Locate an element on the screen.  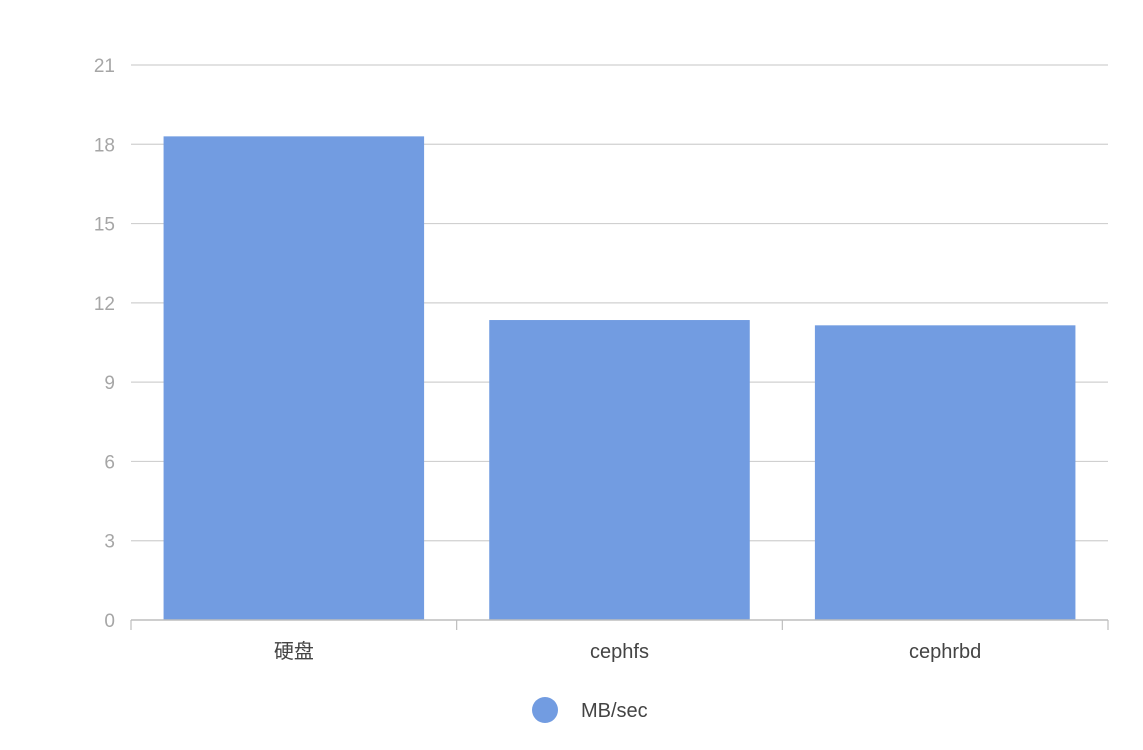
y-tick-label-6: 6 is located at coordinates (109, 462).